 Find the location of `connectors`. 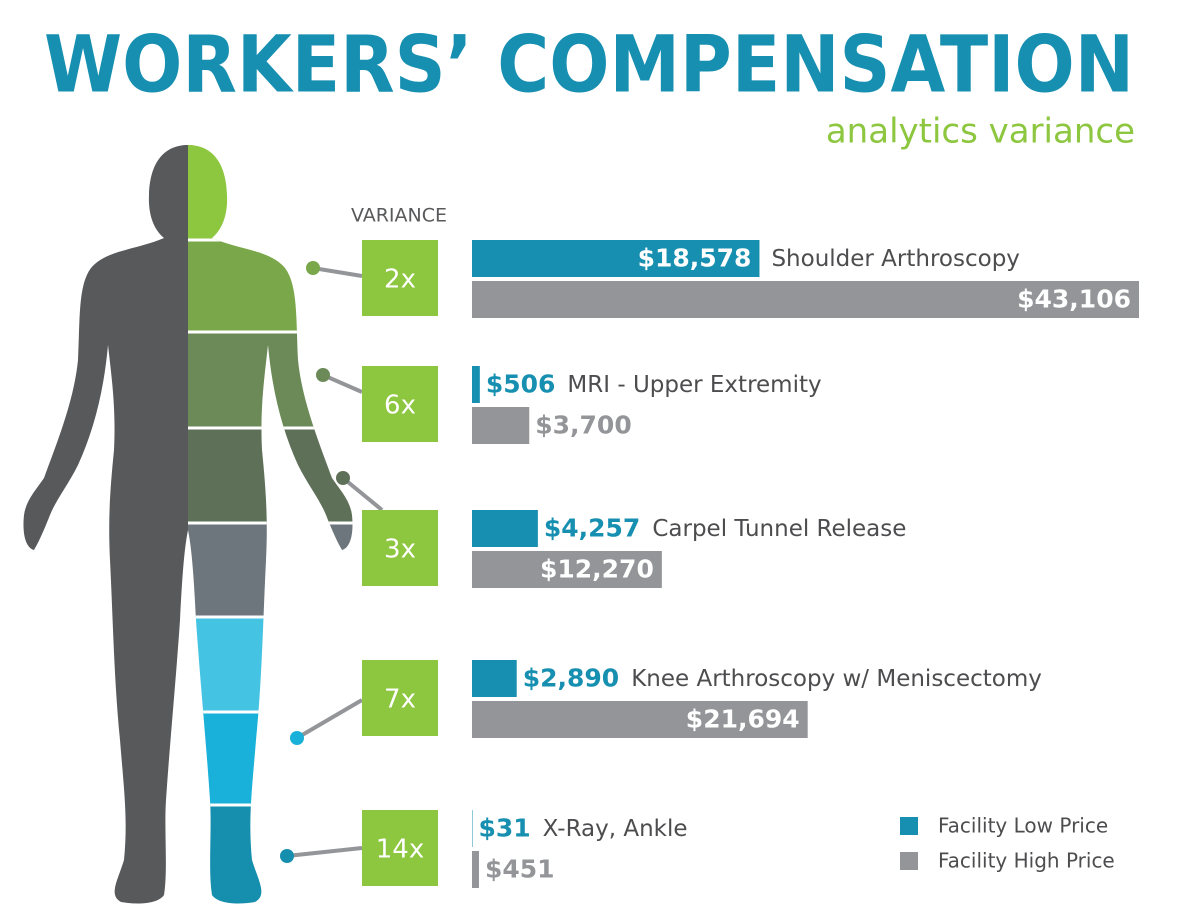

connectors is located at coordinates (335, 562).